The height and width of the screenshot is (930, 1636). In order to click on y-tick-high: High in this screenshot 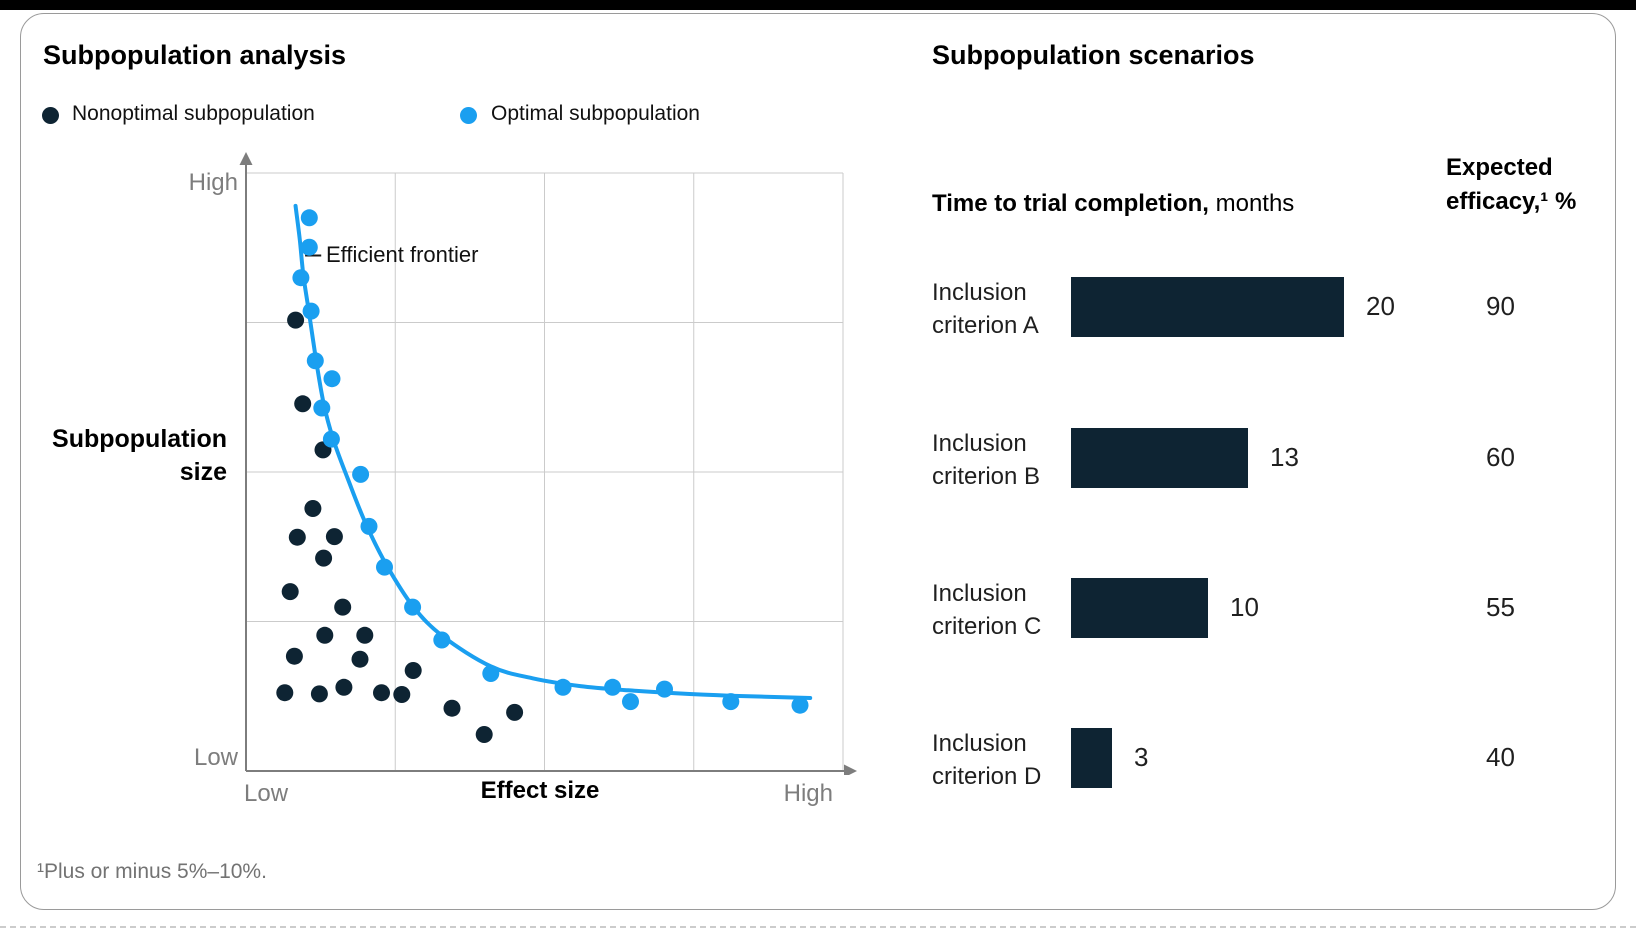, I will do `click(213, 182)`.